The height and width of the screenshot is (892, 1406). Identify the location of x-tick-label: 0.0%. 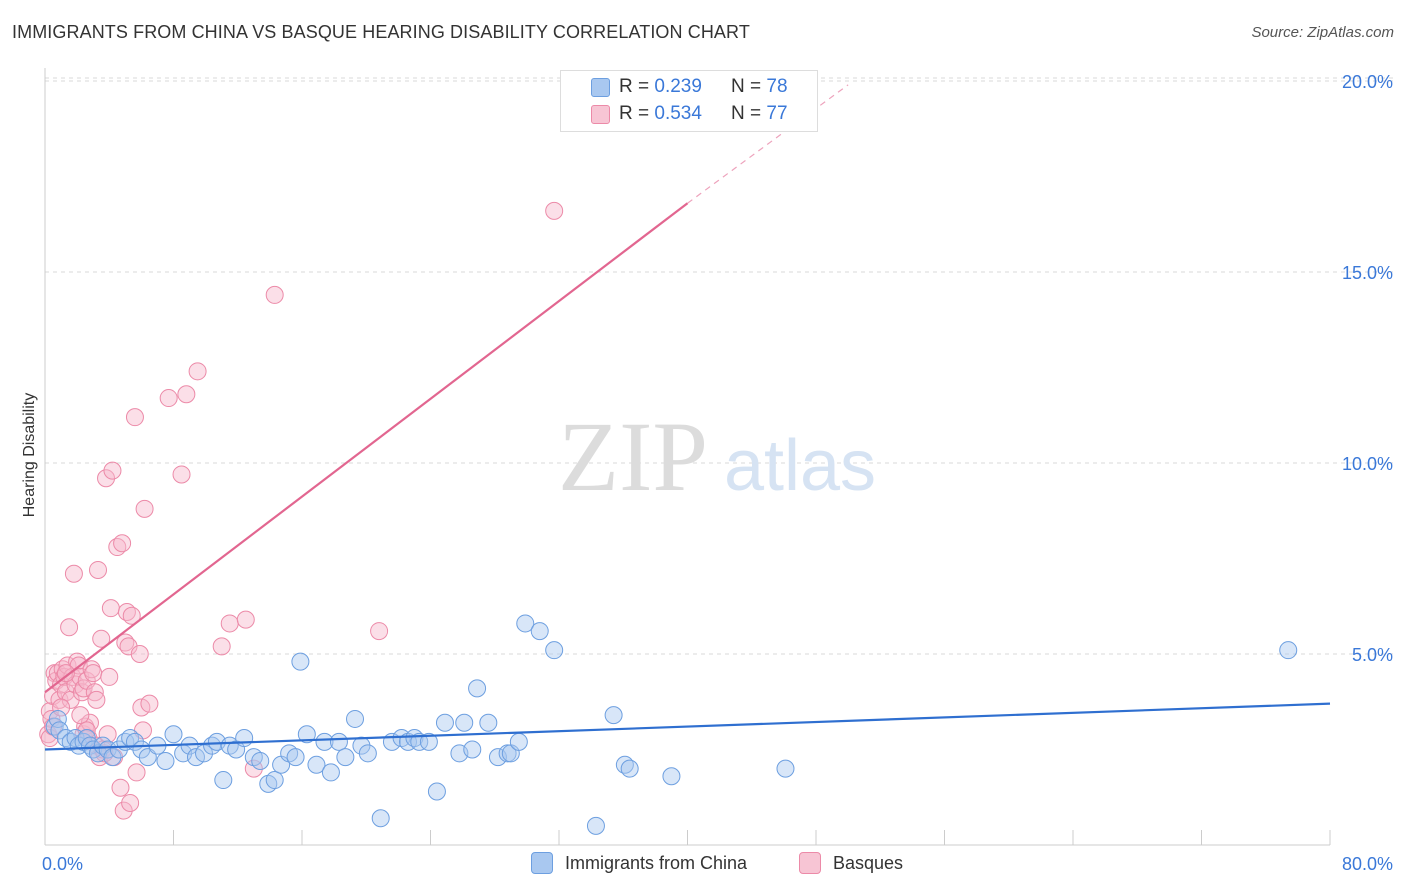
(62, 864).